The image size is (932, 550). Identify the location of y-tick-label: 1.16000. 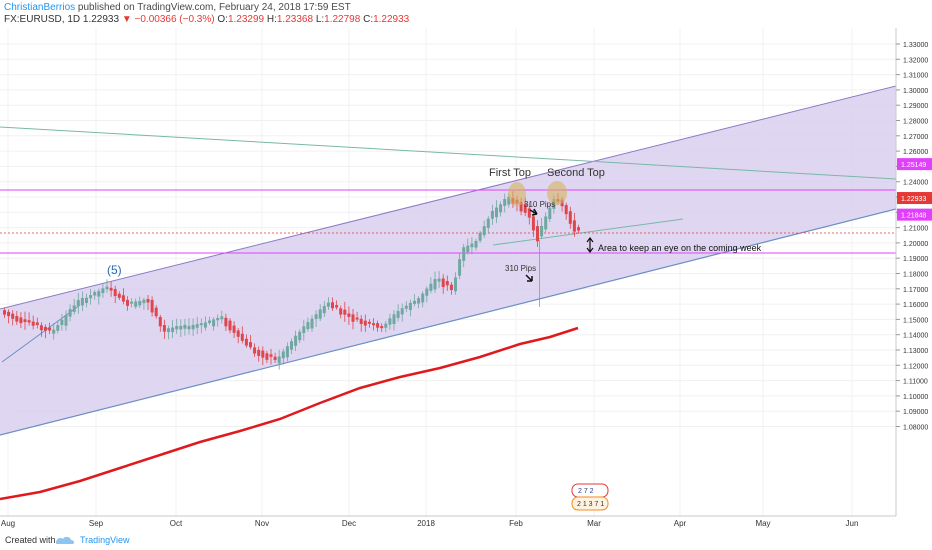
(915, 305).